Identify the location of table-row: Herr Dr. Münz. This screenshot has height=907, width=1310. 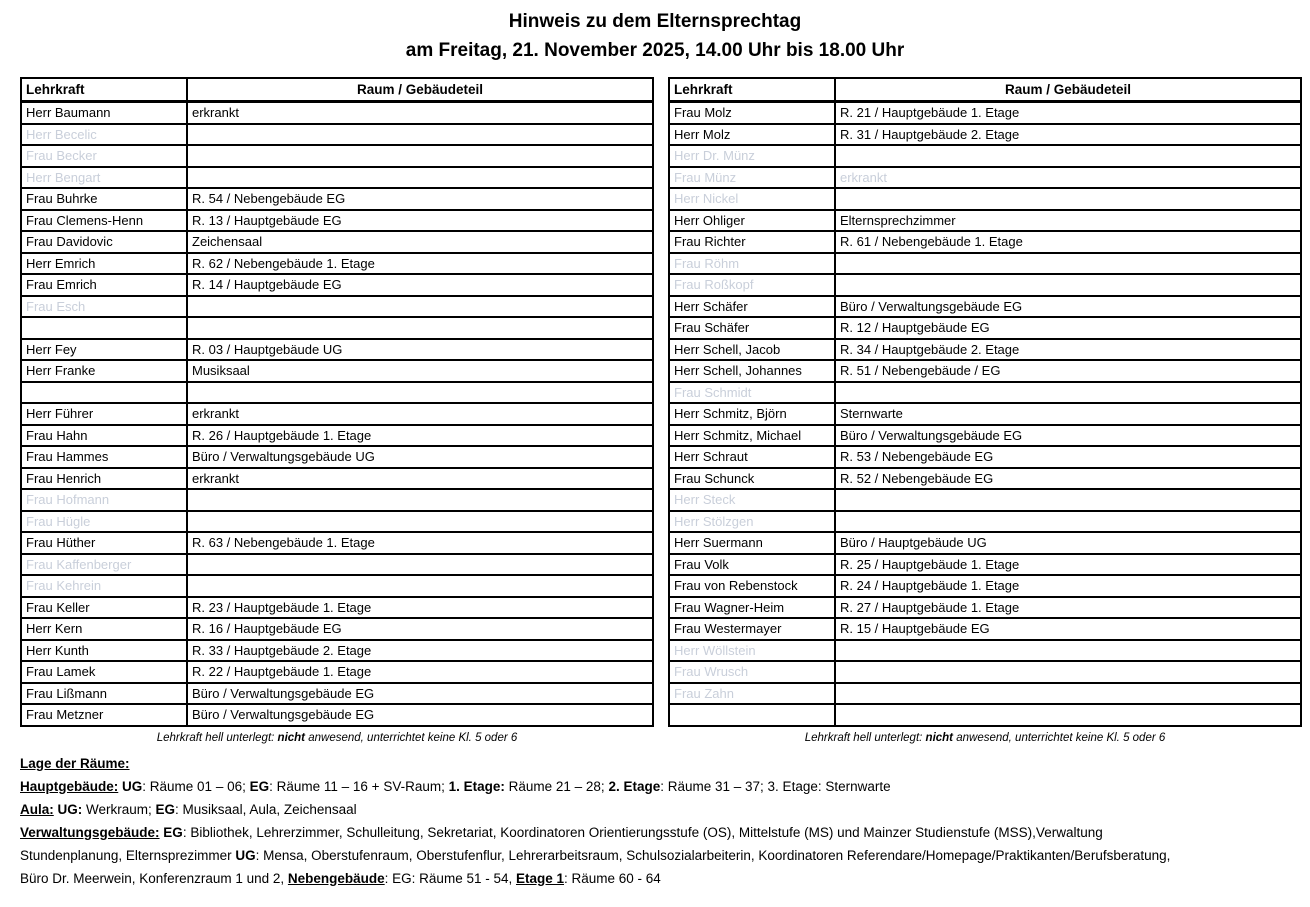
(985, 156).